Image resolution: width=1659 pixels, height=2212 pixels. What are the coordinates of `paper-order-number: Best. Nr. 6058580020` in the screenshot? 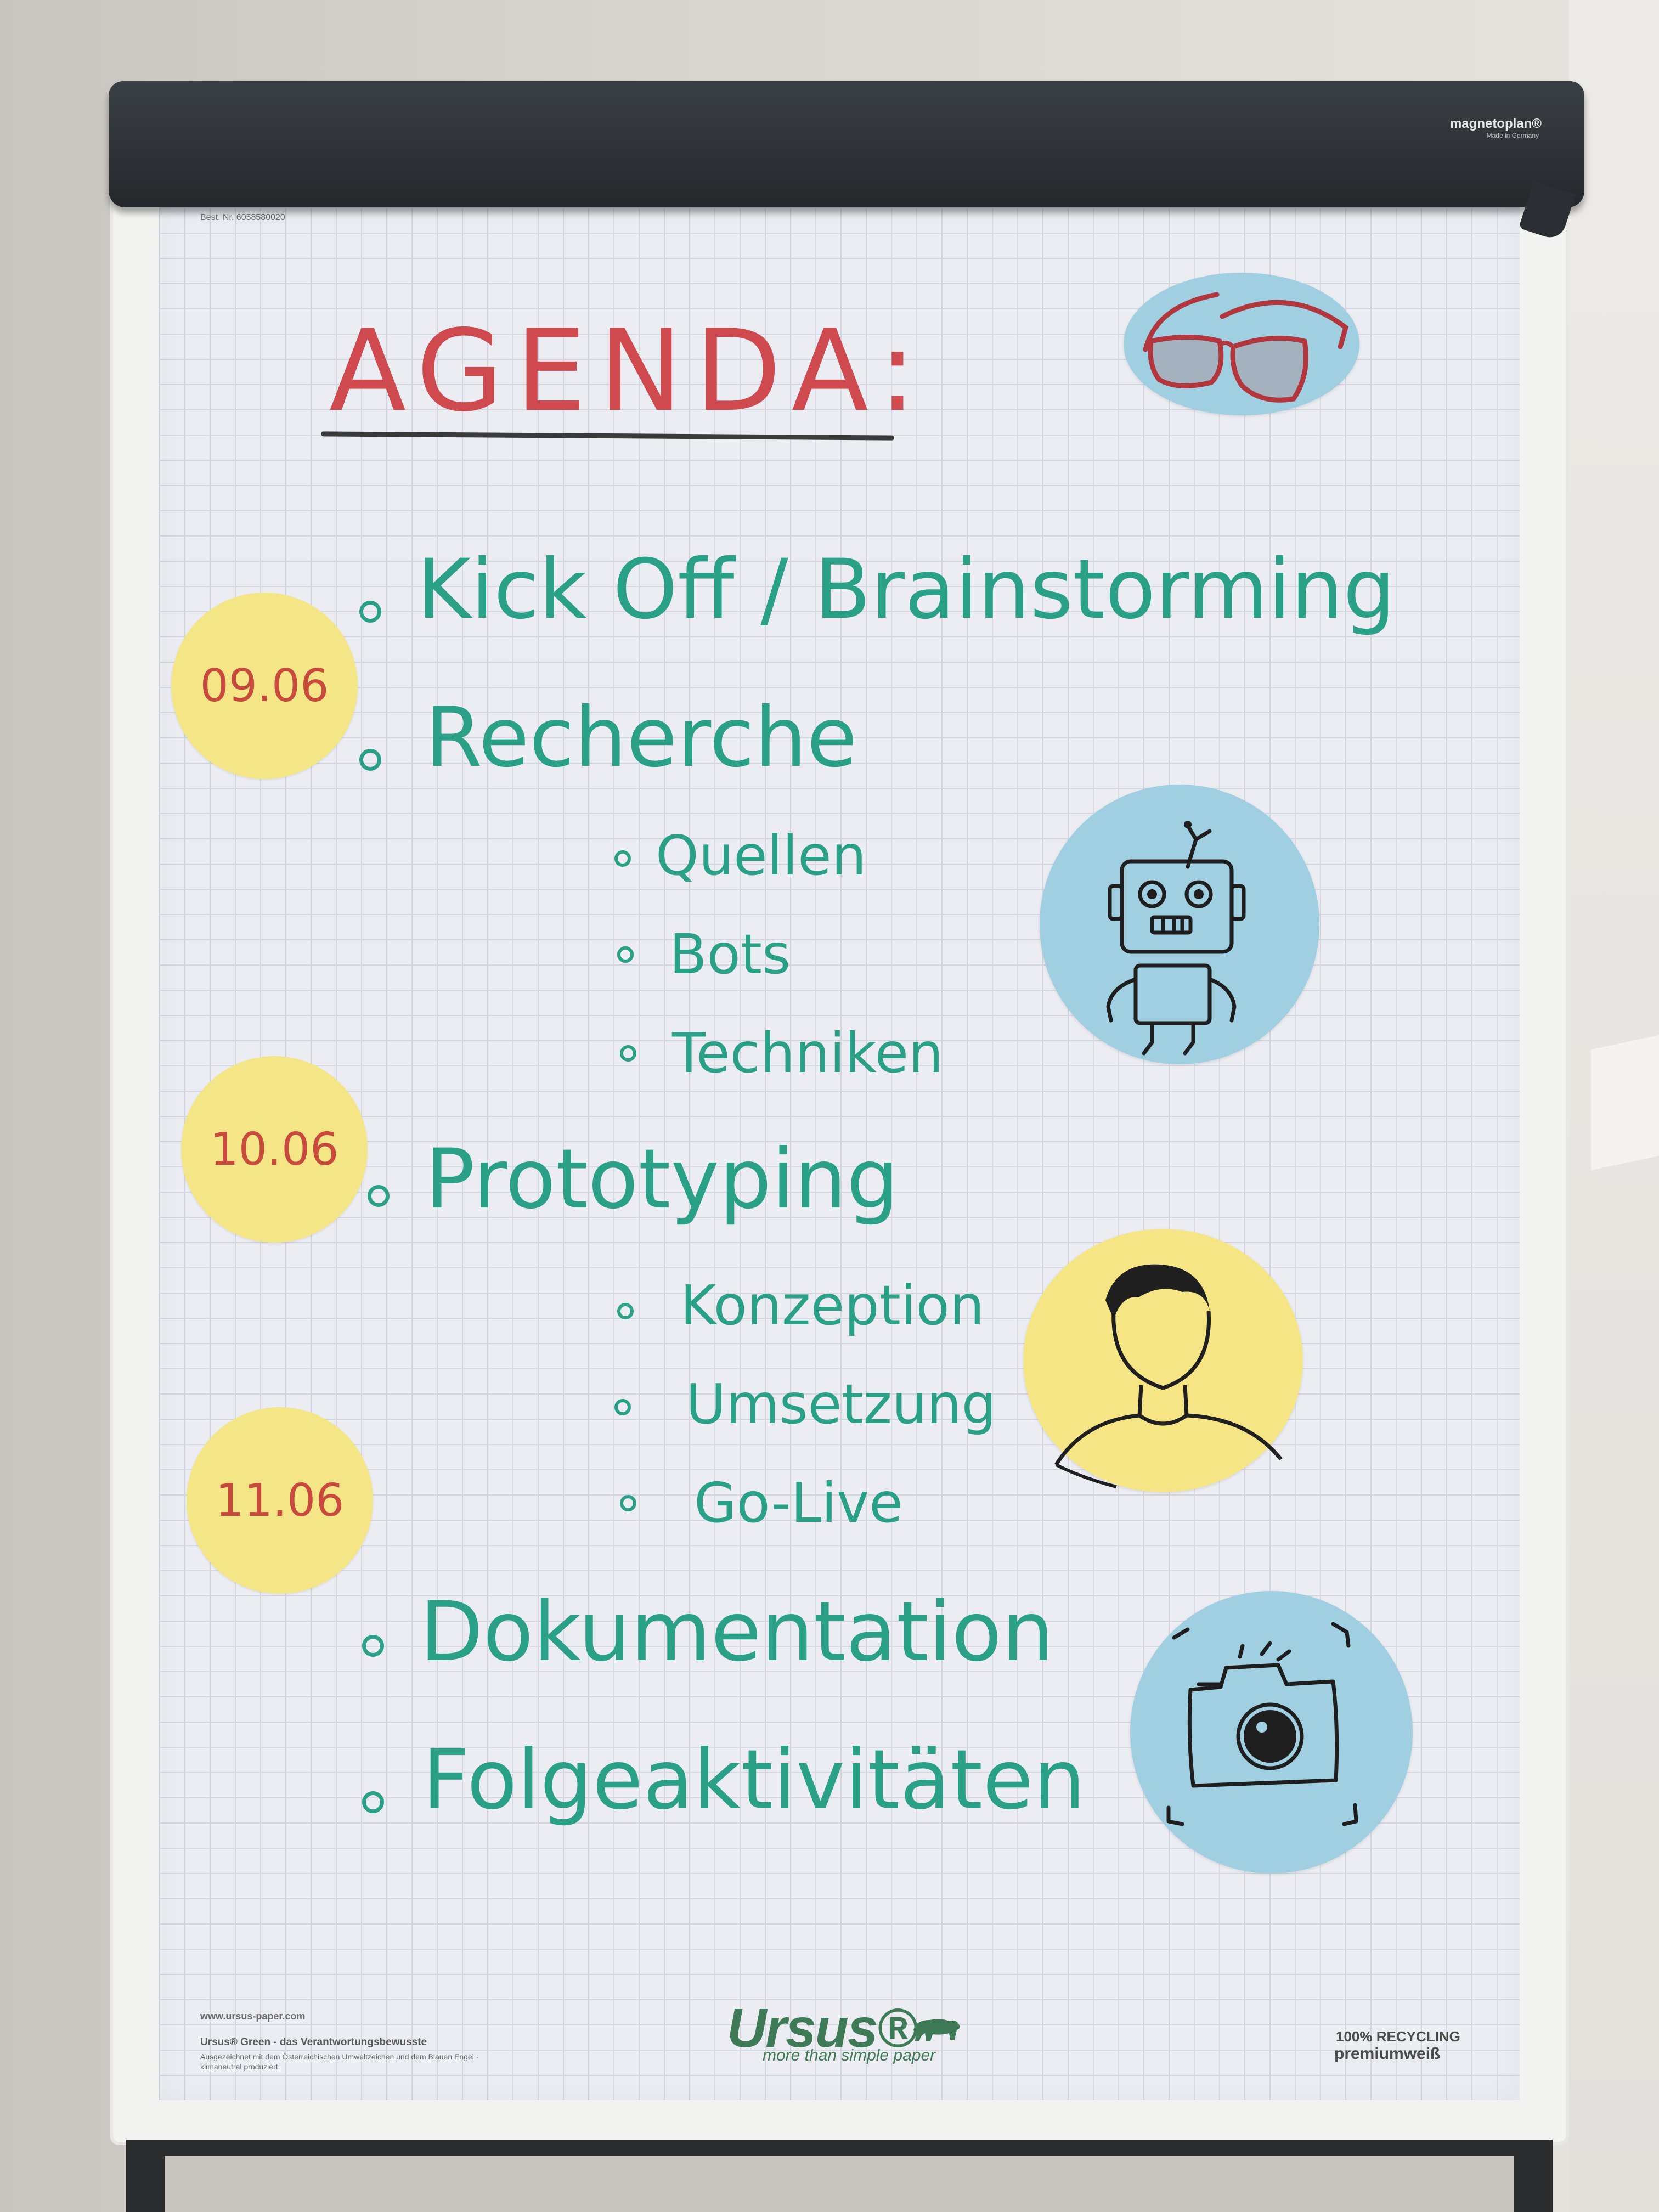 It's located at (243, 217).